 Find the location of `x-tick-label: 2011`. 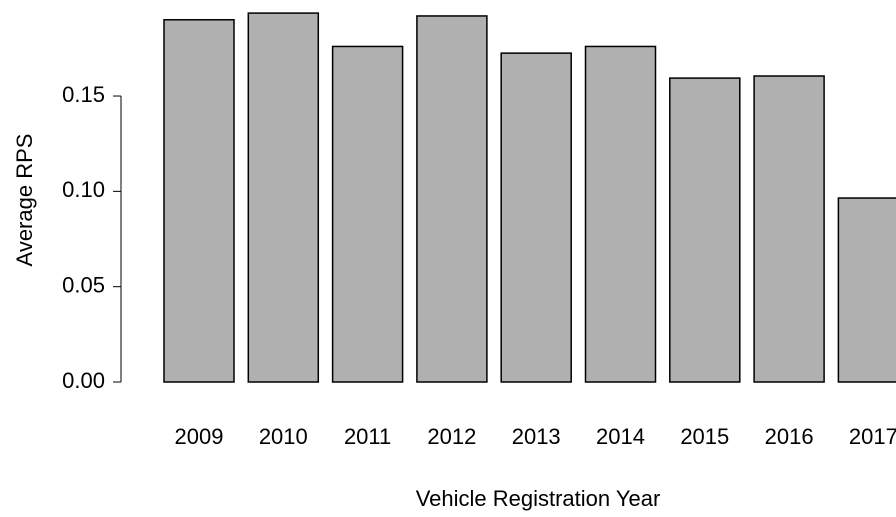

x-tick-label: 2011 is located at coordinates (367, 436).